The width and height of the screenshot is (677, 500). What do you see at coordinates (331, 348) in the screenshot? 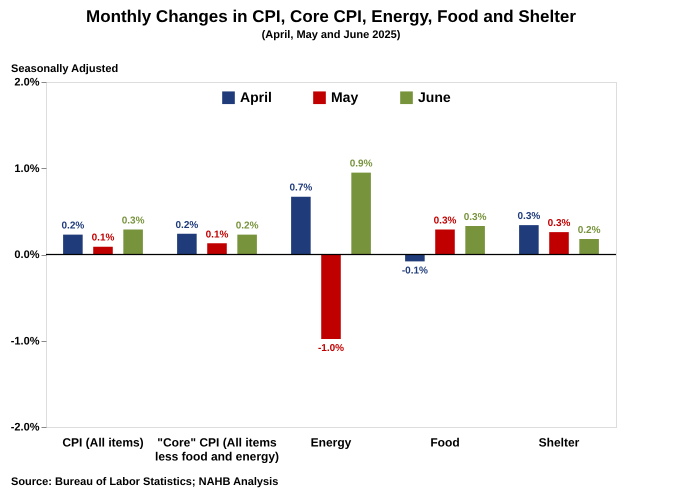
I see `data-label: -1.0%` at bounding box center [331, 348].